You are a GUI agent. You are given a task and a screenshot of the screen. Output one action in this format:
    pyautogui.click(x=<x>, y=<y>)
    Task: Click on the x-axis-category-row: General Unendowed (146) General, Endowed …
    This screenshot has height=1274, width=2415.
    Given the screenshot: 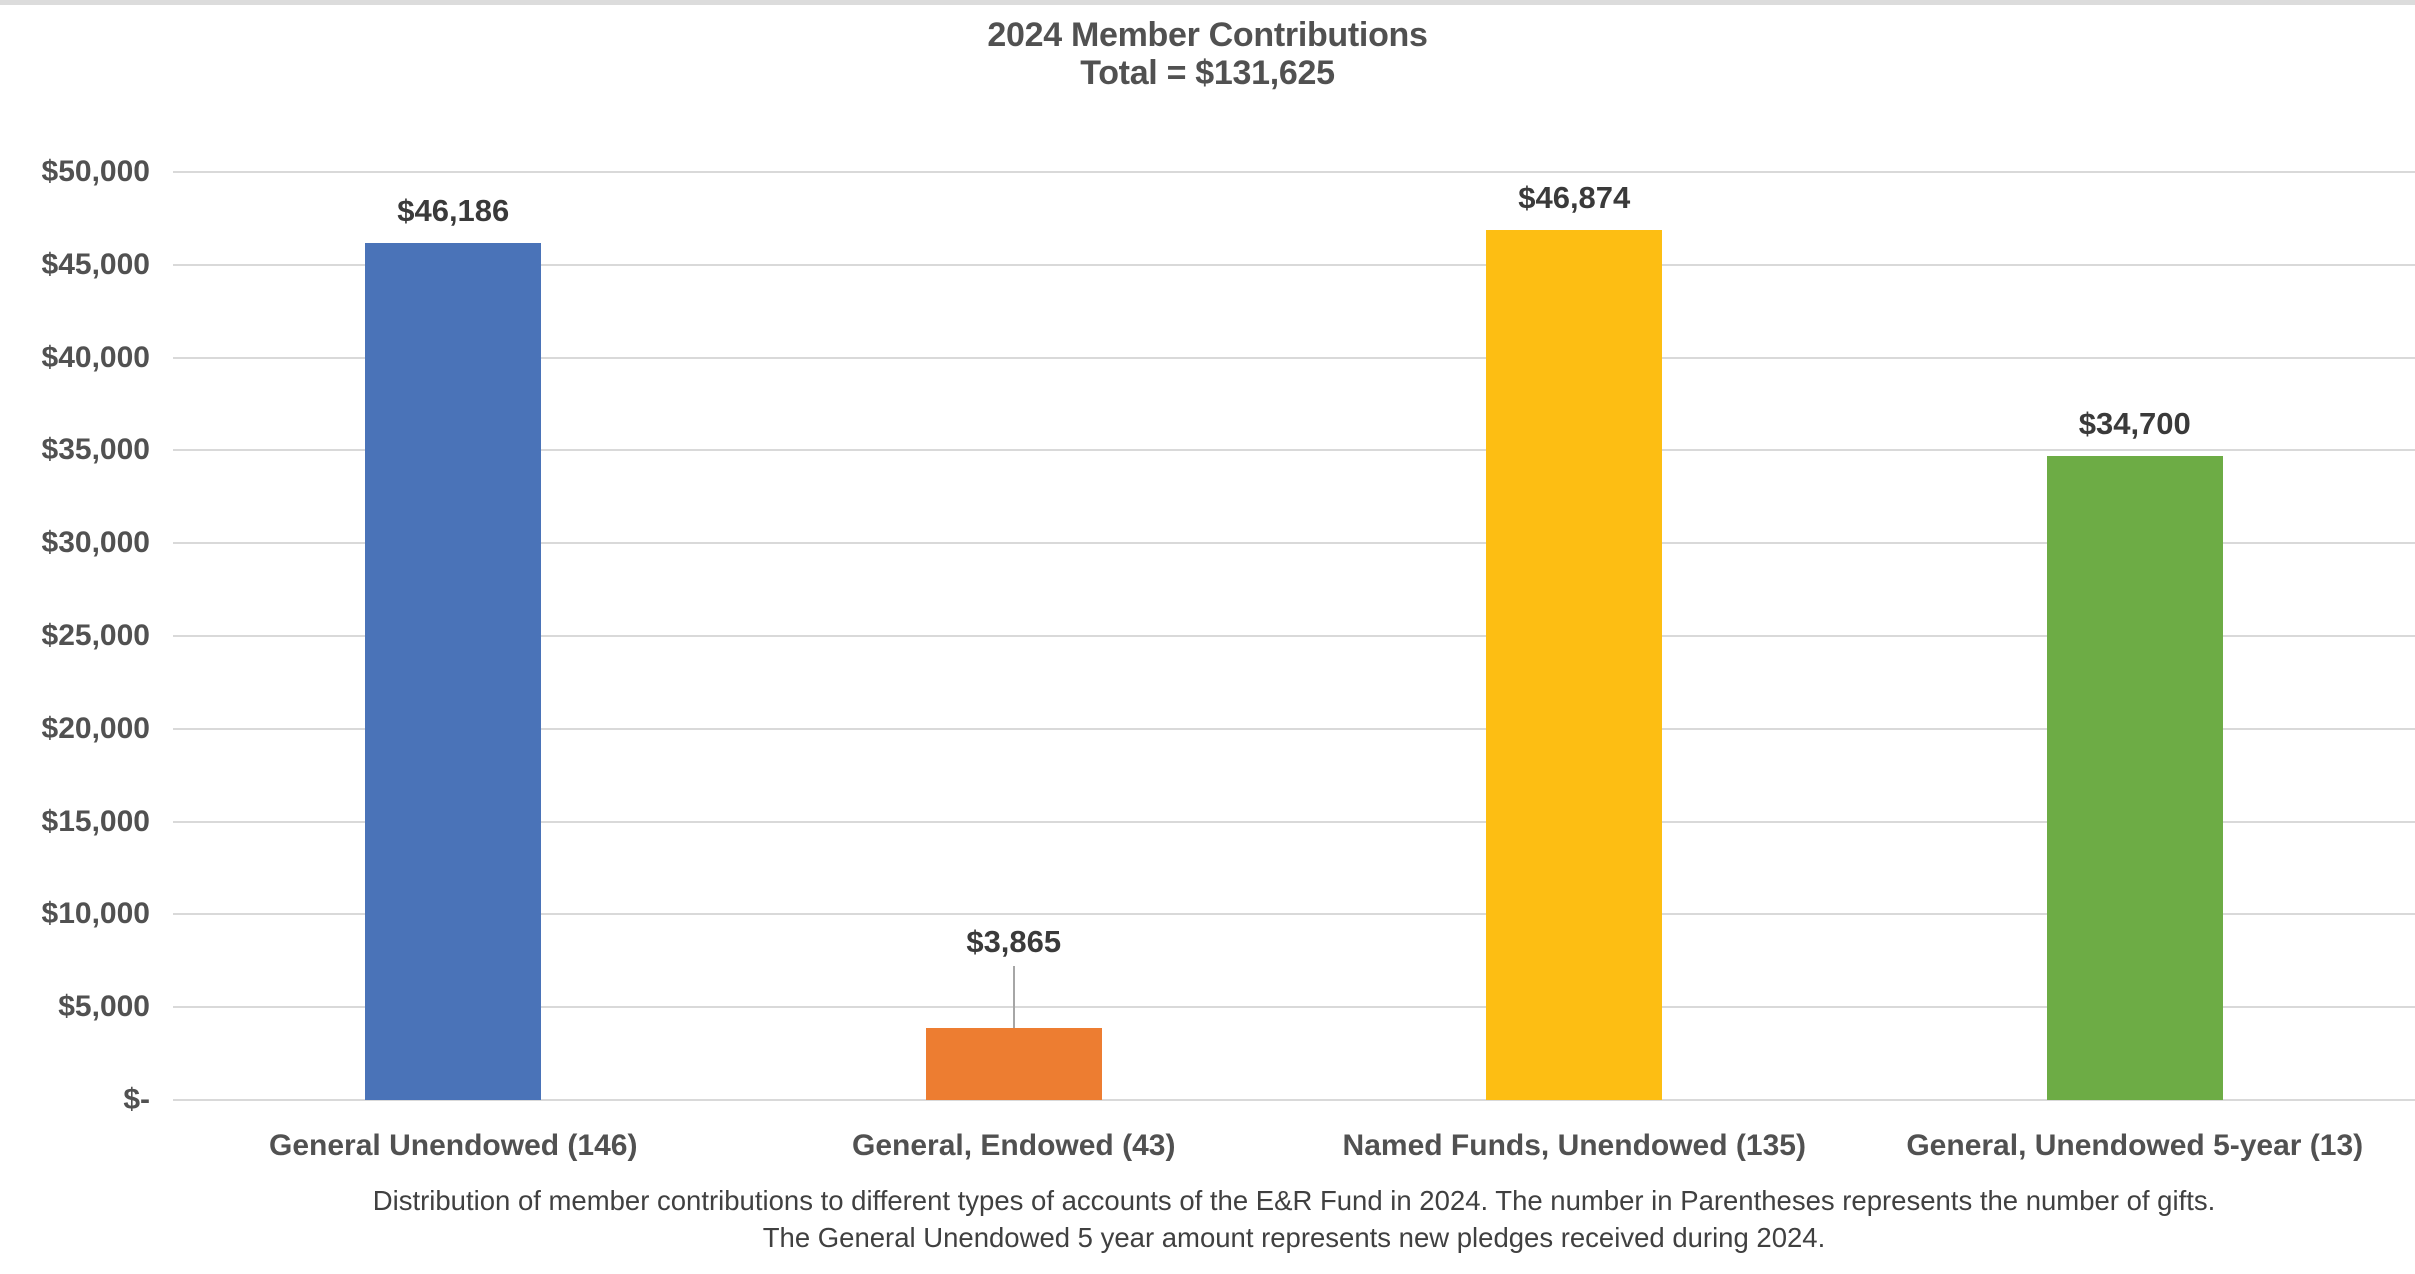 What is the action you would take?
    pyautogui.click(x=1294, y=1148)
    